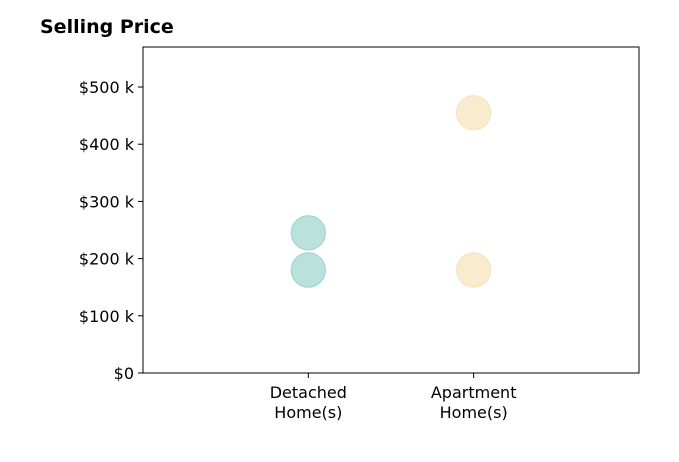 This screenshot has width=679, height=462. What do you see at coordinates (107, 259) in the screenshot?
I see `y-tick-label: $200 k` at bounding box center [107, 259].